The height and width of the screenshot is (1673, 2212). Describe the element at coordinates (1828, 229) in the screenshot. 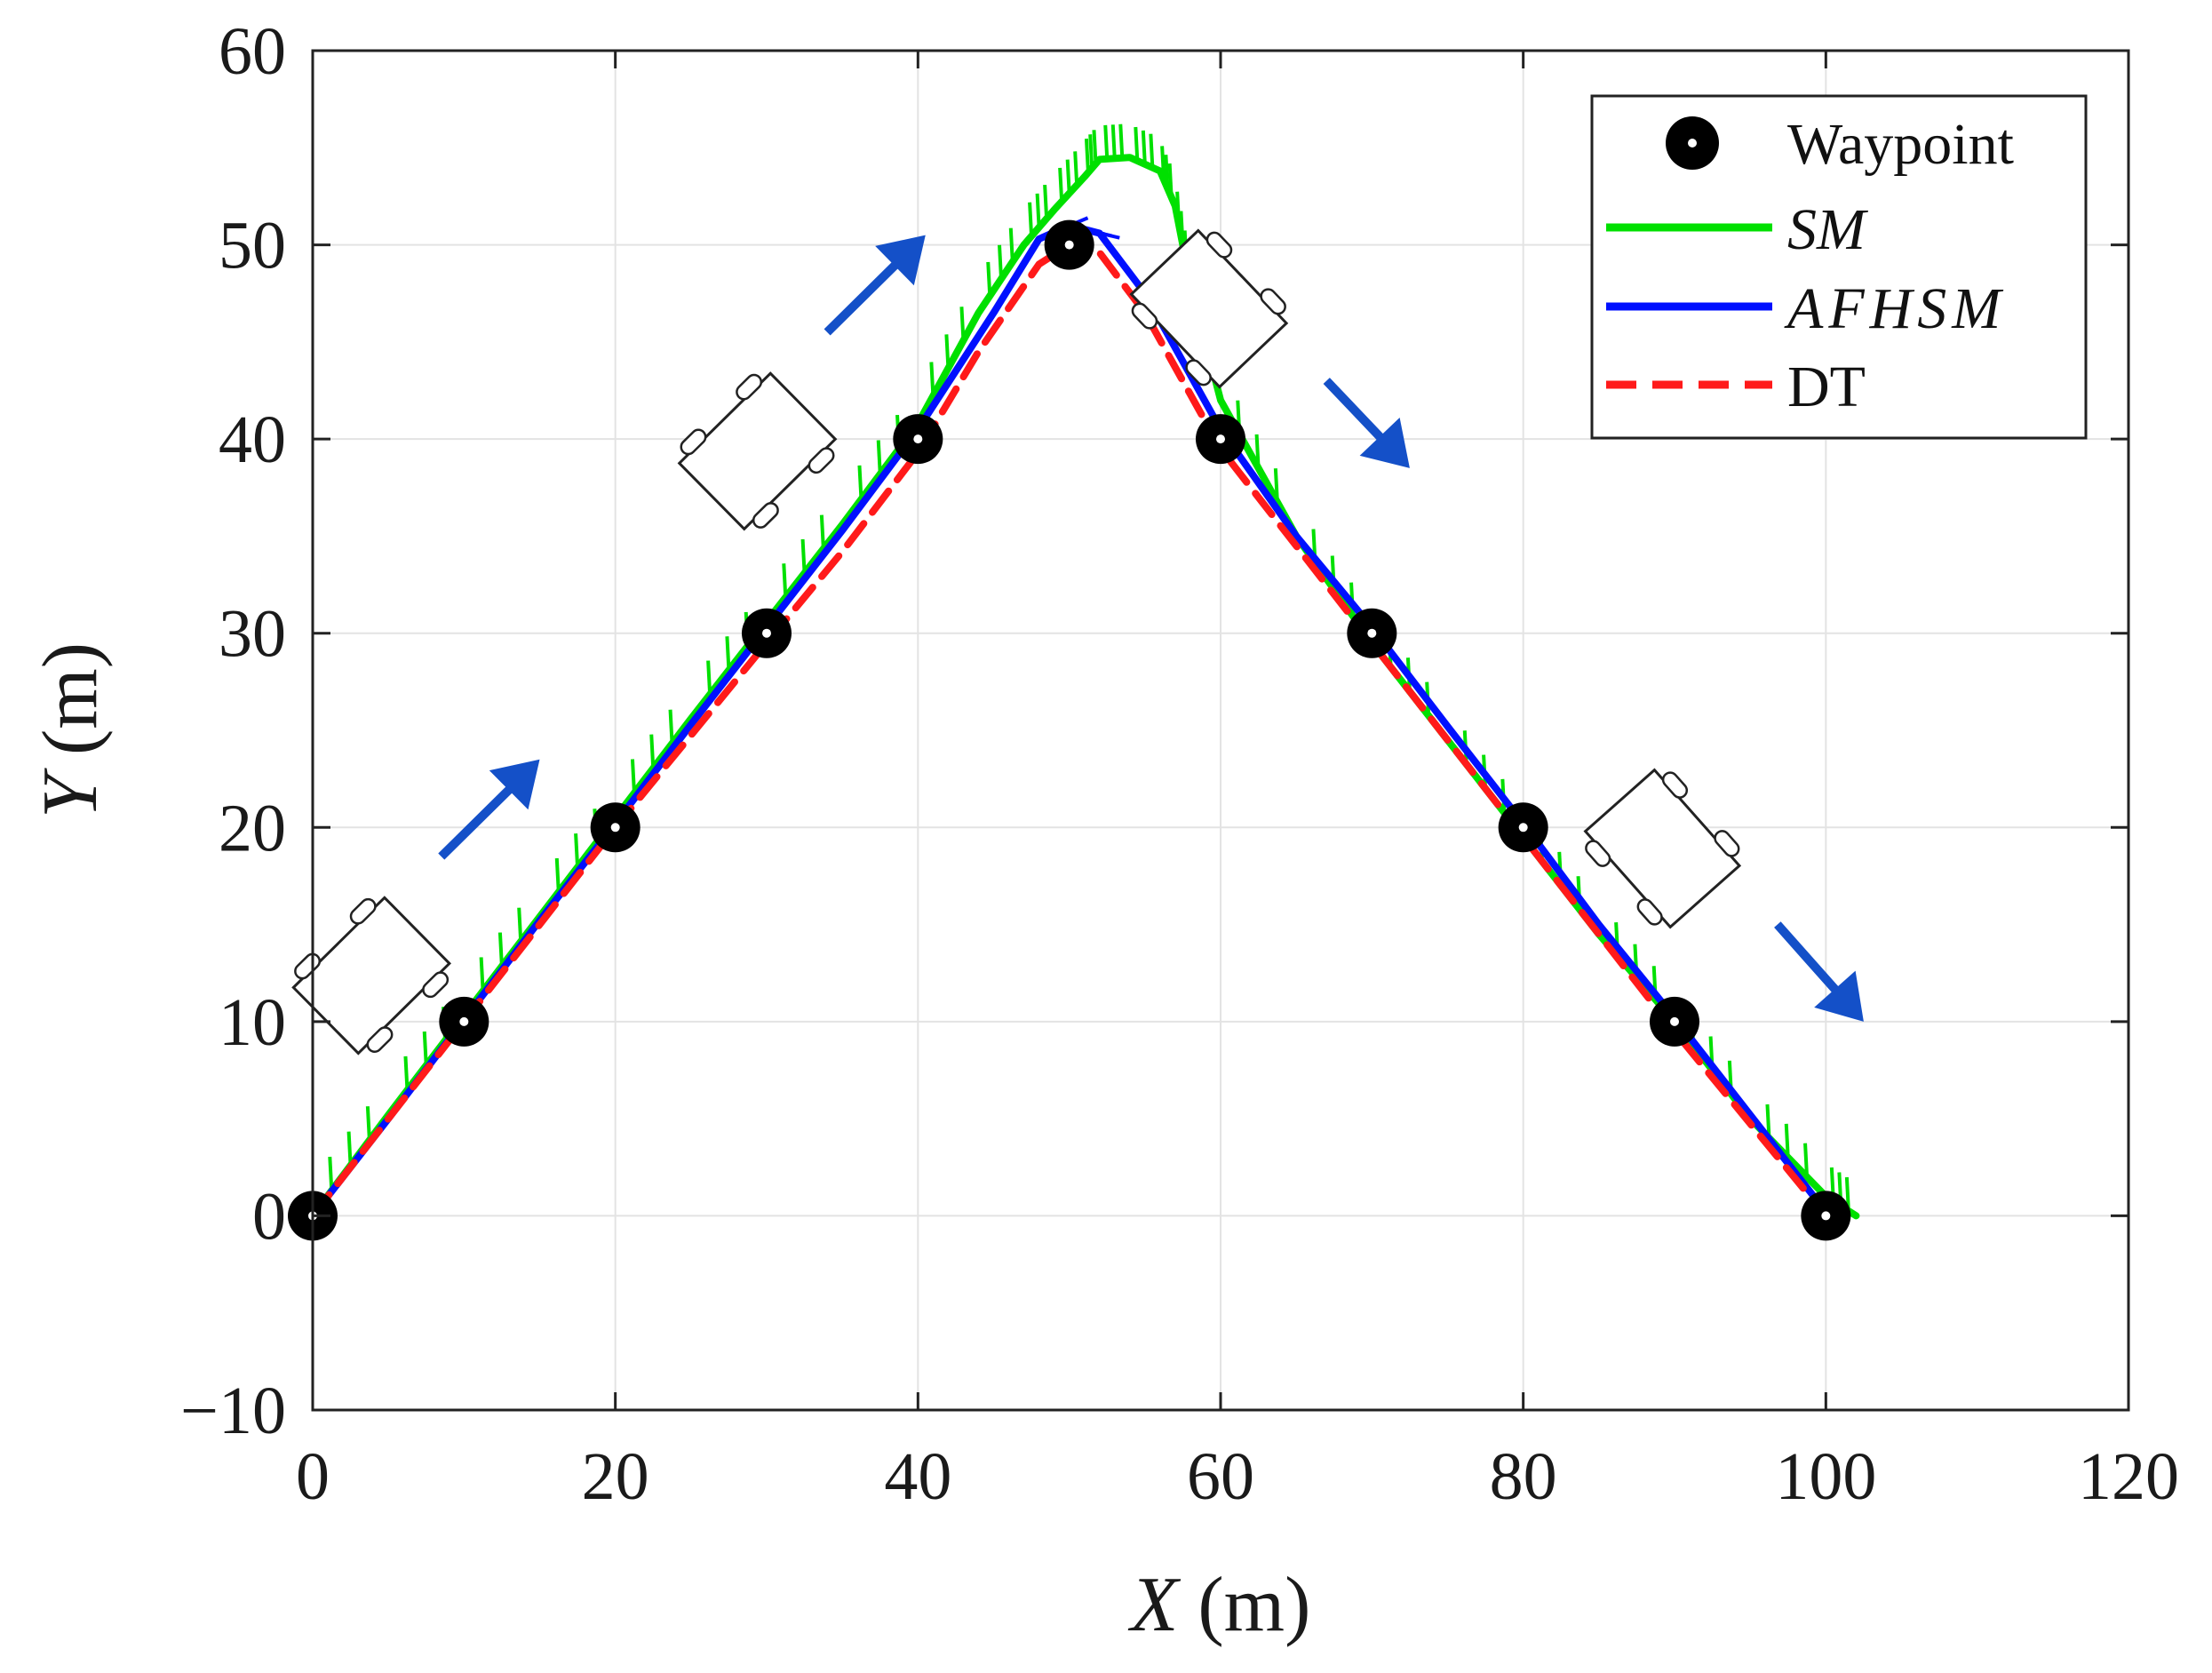

I see `legend-label-sm: SM` at that location.